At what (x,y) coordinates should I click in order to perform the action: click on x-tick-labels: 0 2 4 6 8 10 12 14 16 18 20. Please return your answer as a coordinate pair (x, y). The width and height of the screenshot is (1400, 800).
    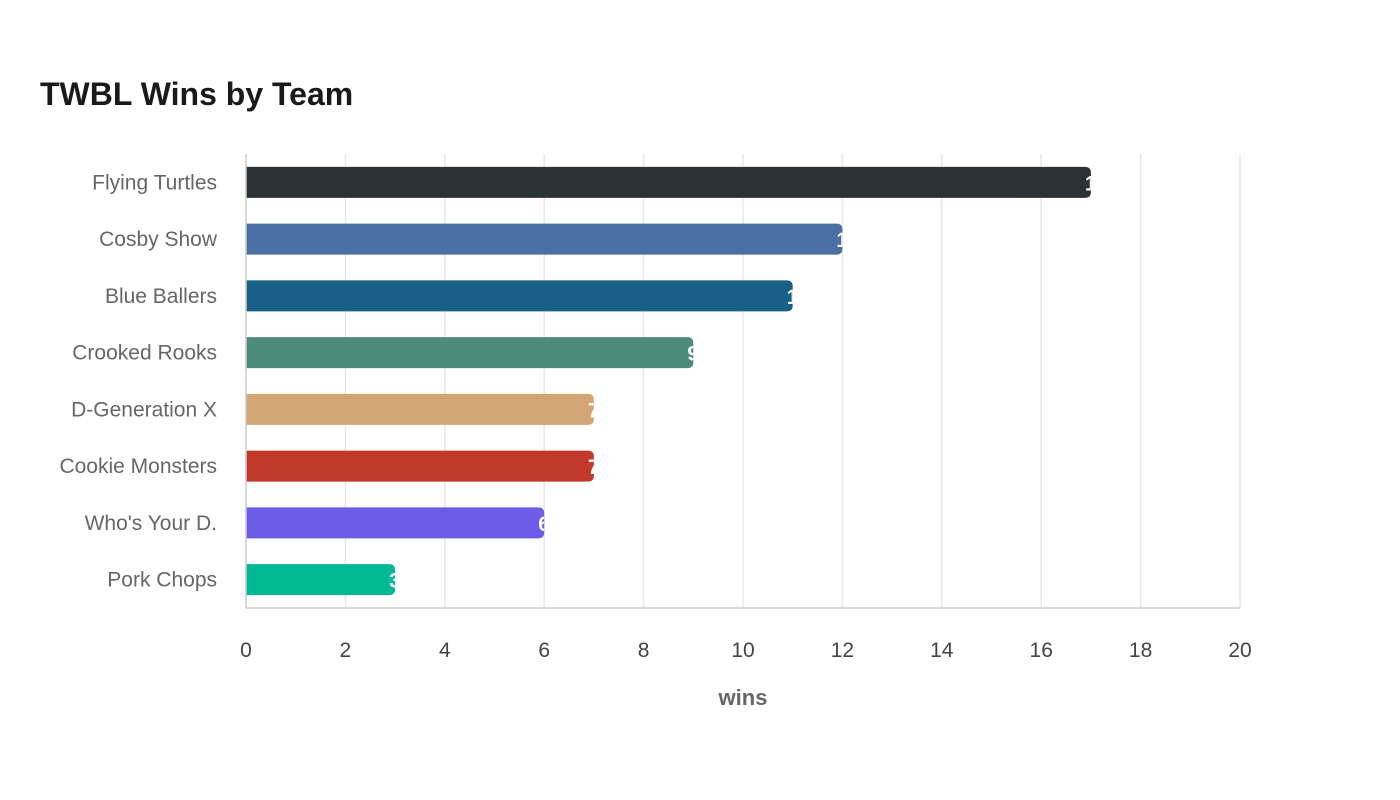
    Looking at the image, I should click on (746, 650).